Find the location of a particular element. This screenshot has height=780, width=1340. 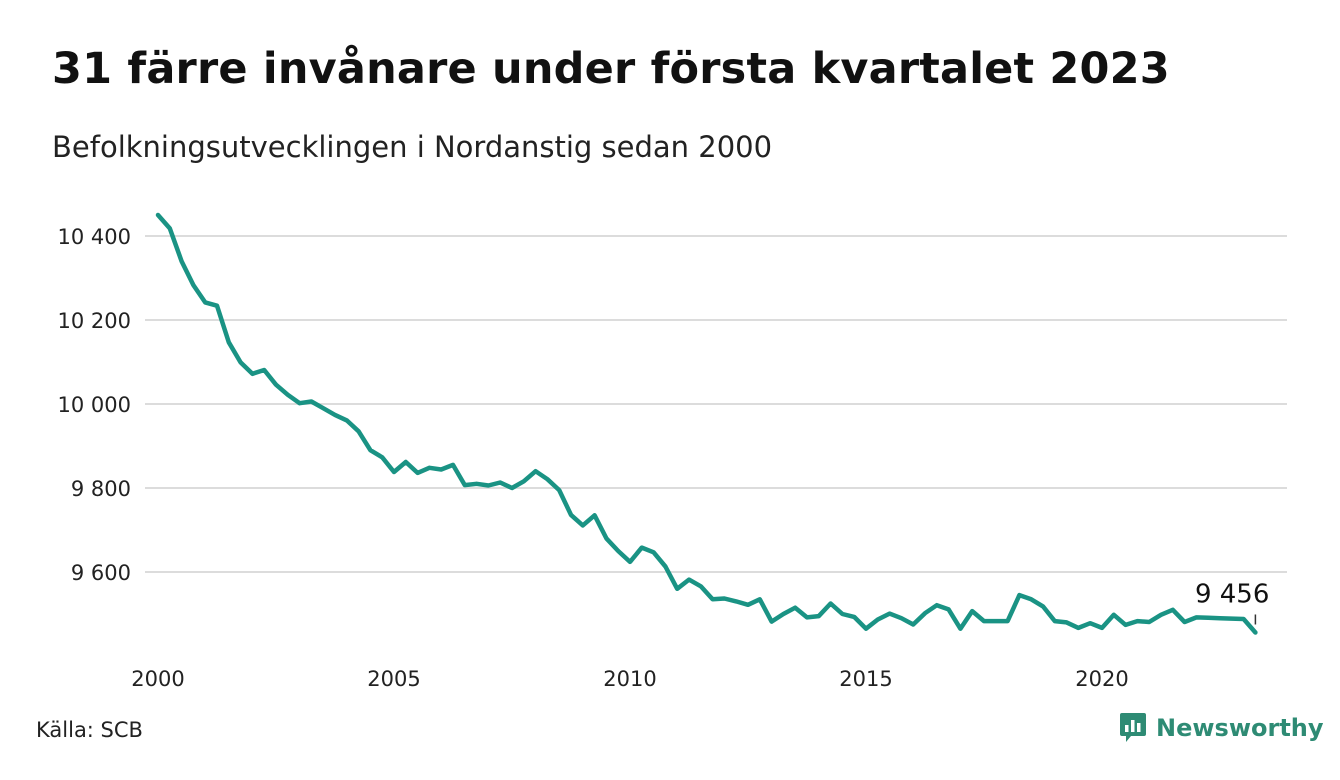

end-value-label: 9 456 is located at coordinates (1232, 594).